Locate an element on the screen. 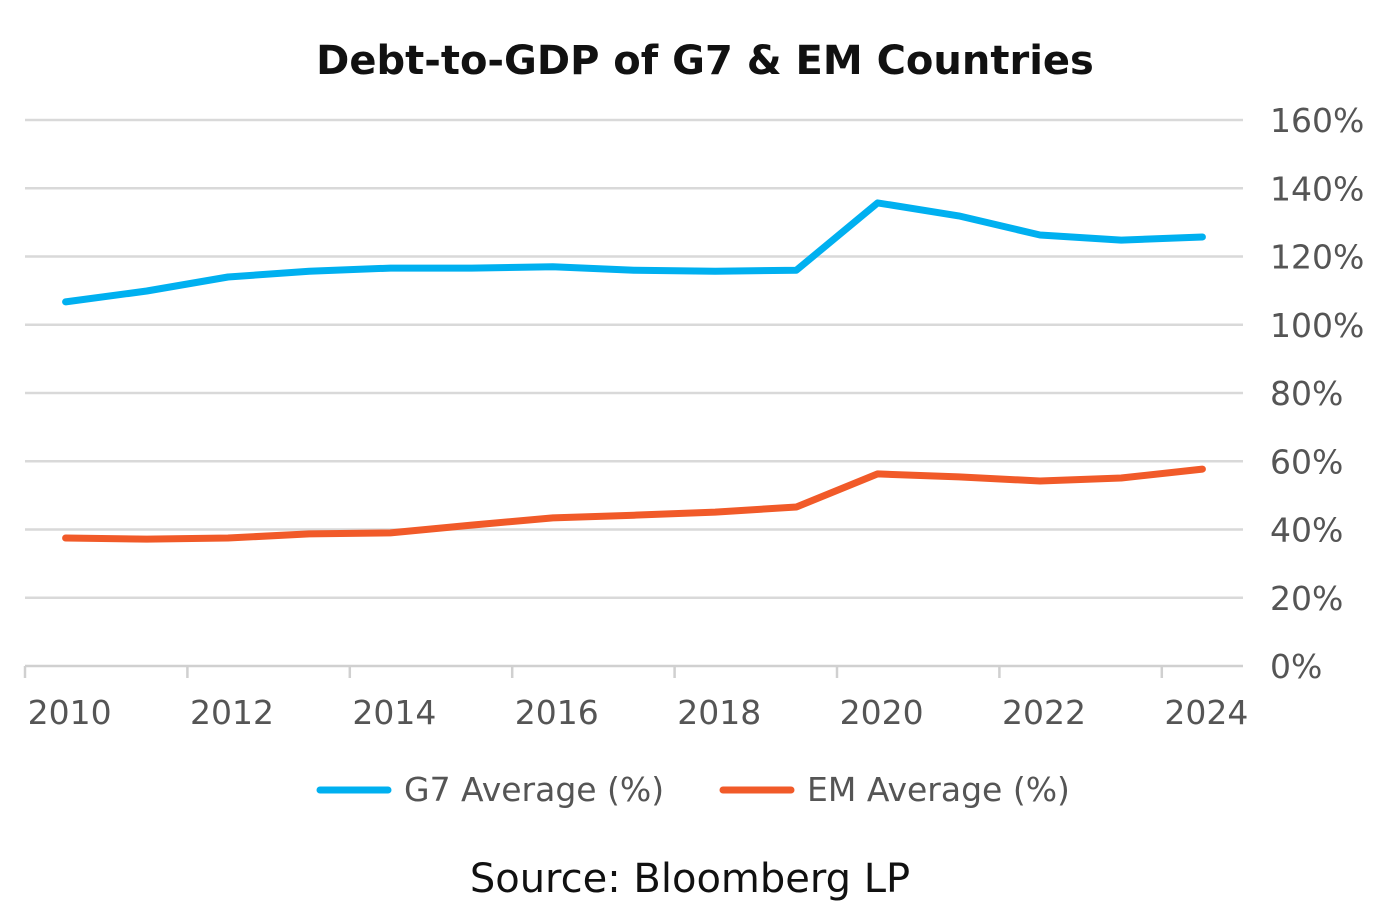 The height and width of the screenshot is (921, 1400). y-tick-label: 20% is located at coordinates (1306, 598).